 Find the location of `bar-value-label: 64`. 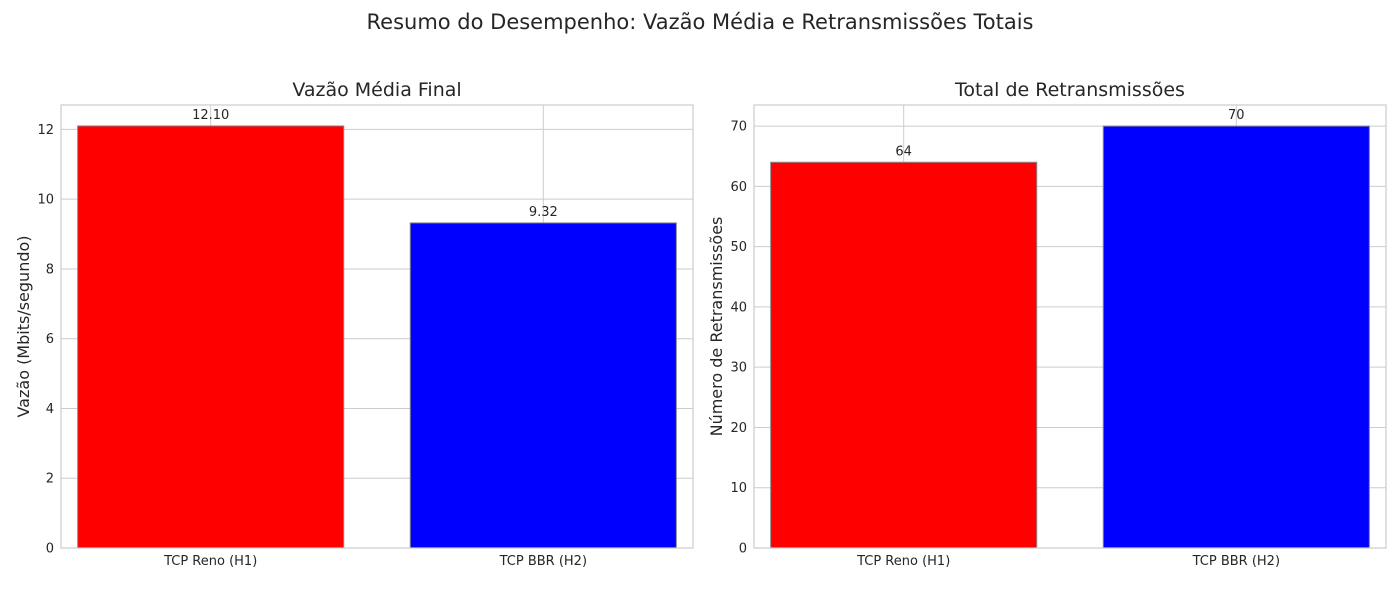

bar-value-label: 64 is located at coordinates (903, 151).